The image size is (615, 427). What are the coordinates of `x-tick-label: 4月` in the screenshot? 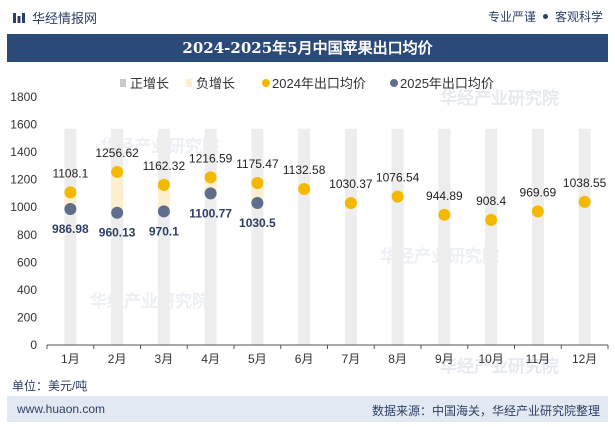 It's located at (210, 359).